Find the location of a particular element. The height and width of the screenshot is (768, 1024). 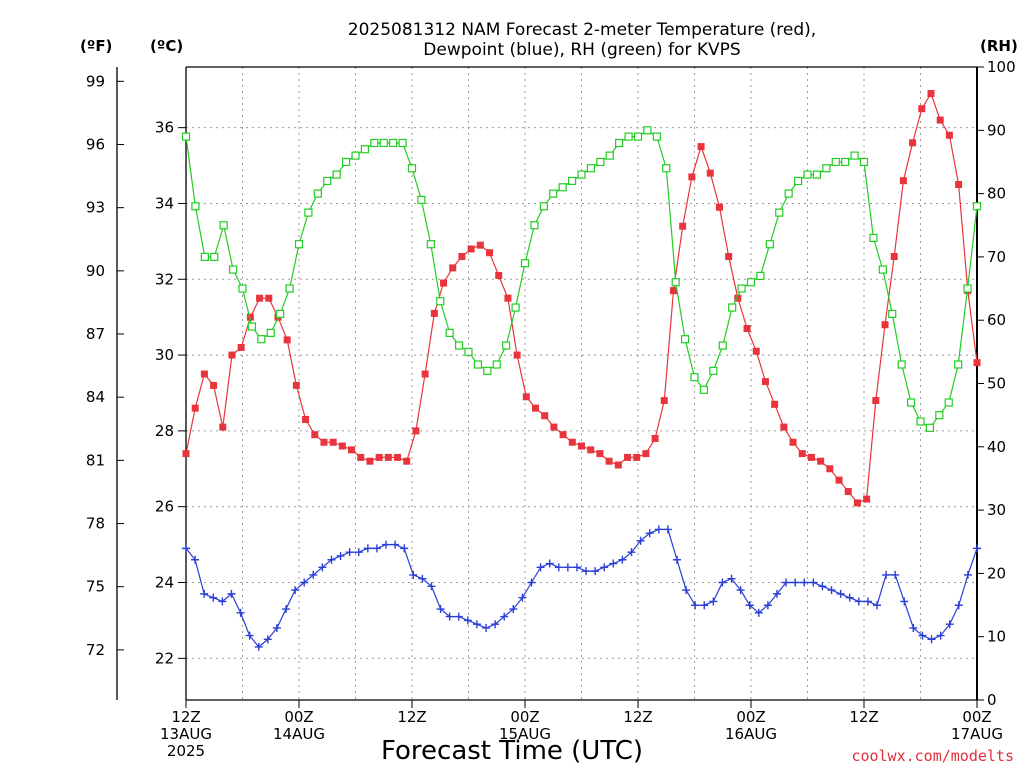

celsius-tick-label: 32 is located at coordinates (164, 279).